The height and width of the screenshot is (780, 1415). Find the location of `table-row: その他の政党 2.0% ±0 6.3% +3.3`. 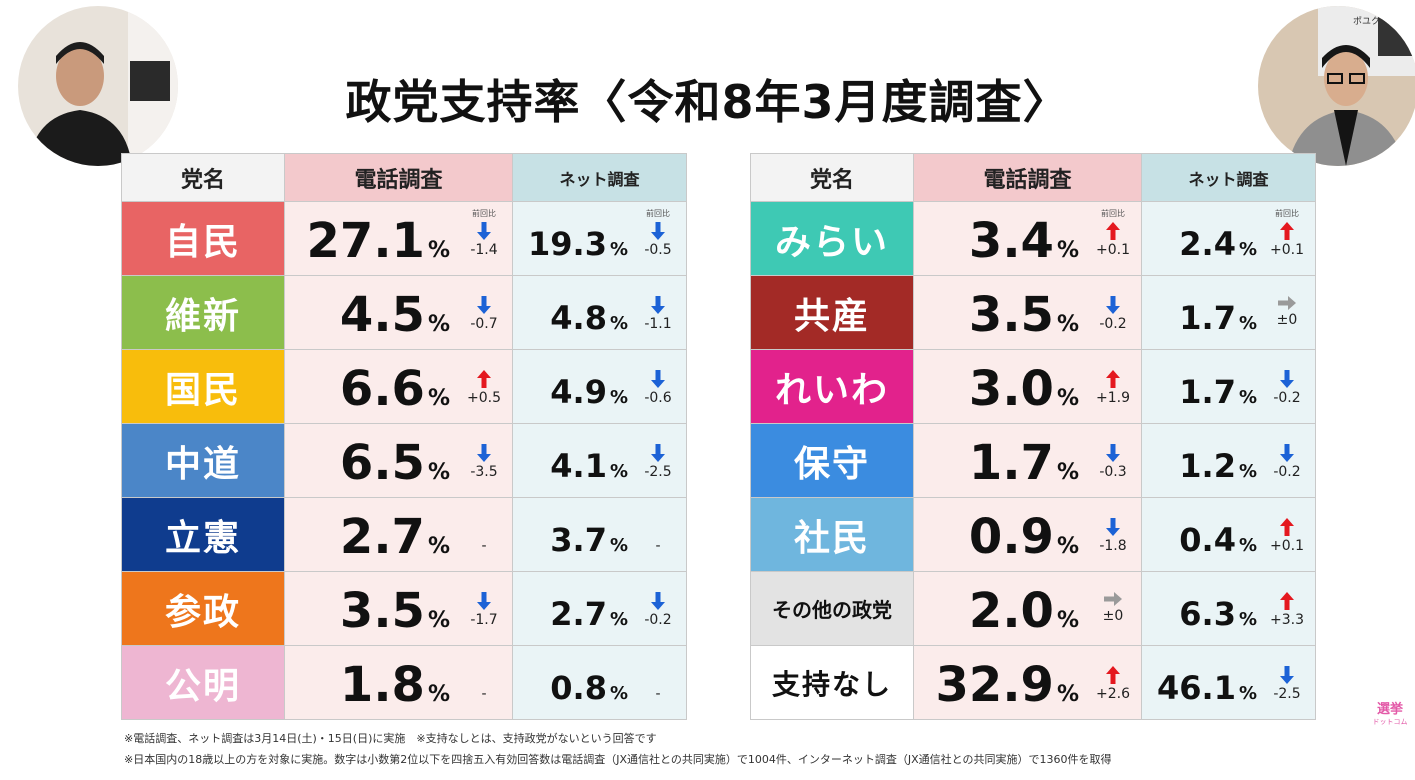

table-row: その他の政党 2.0% ±0 6.3% +3.3 is located at coordinates (1033, 608).